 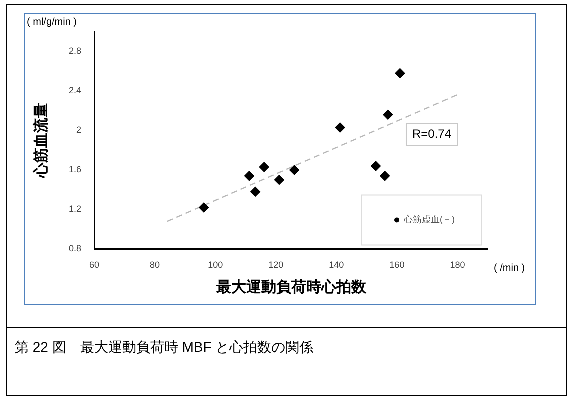 What do you see at coordinates (216, 265) in the screenshot?
I see `x-tick-label: 100` at bounding box center [216, 265].